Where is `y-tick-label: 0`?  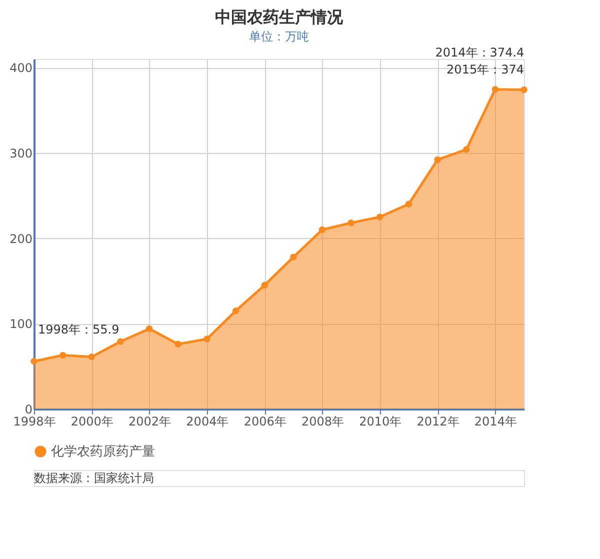 y-tick-label: 0 is located at coordinates (28, 409).